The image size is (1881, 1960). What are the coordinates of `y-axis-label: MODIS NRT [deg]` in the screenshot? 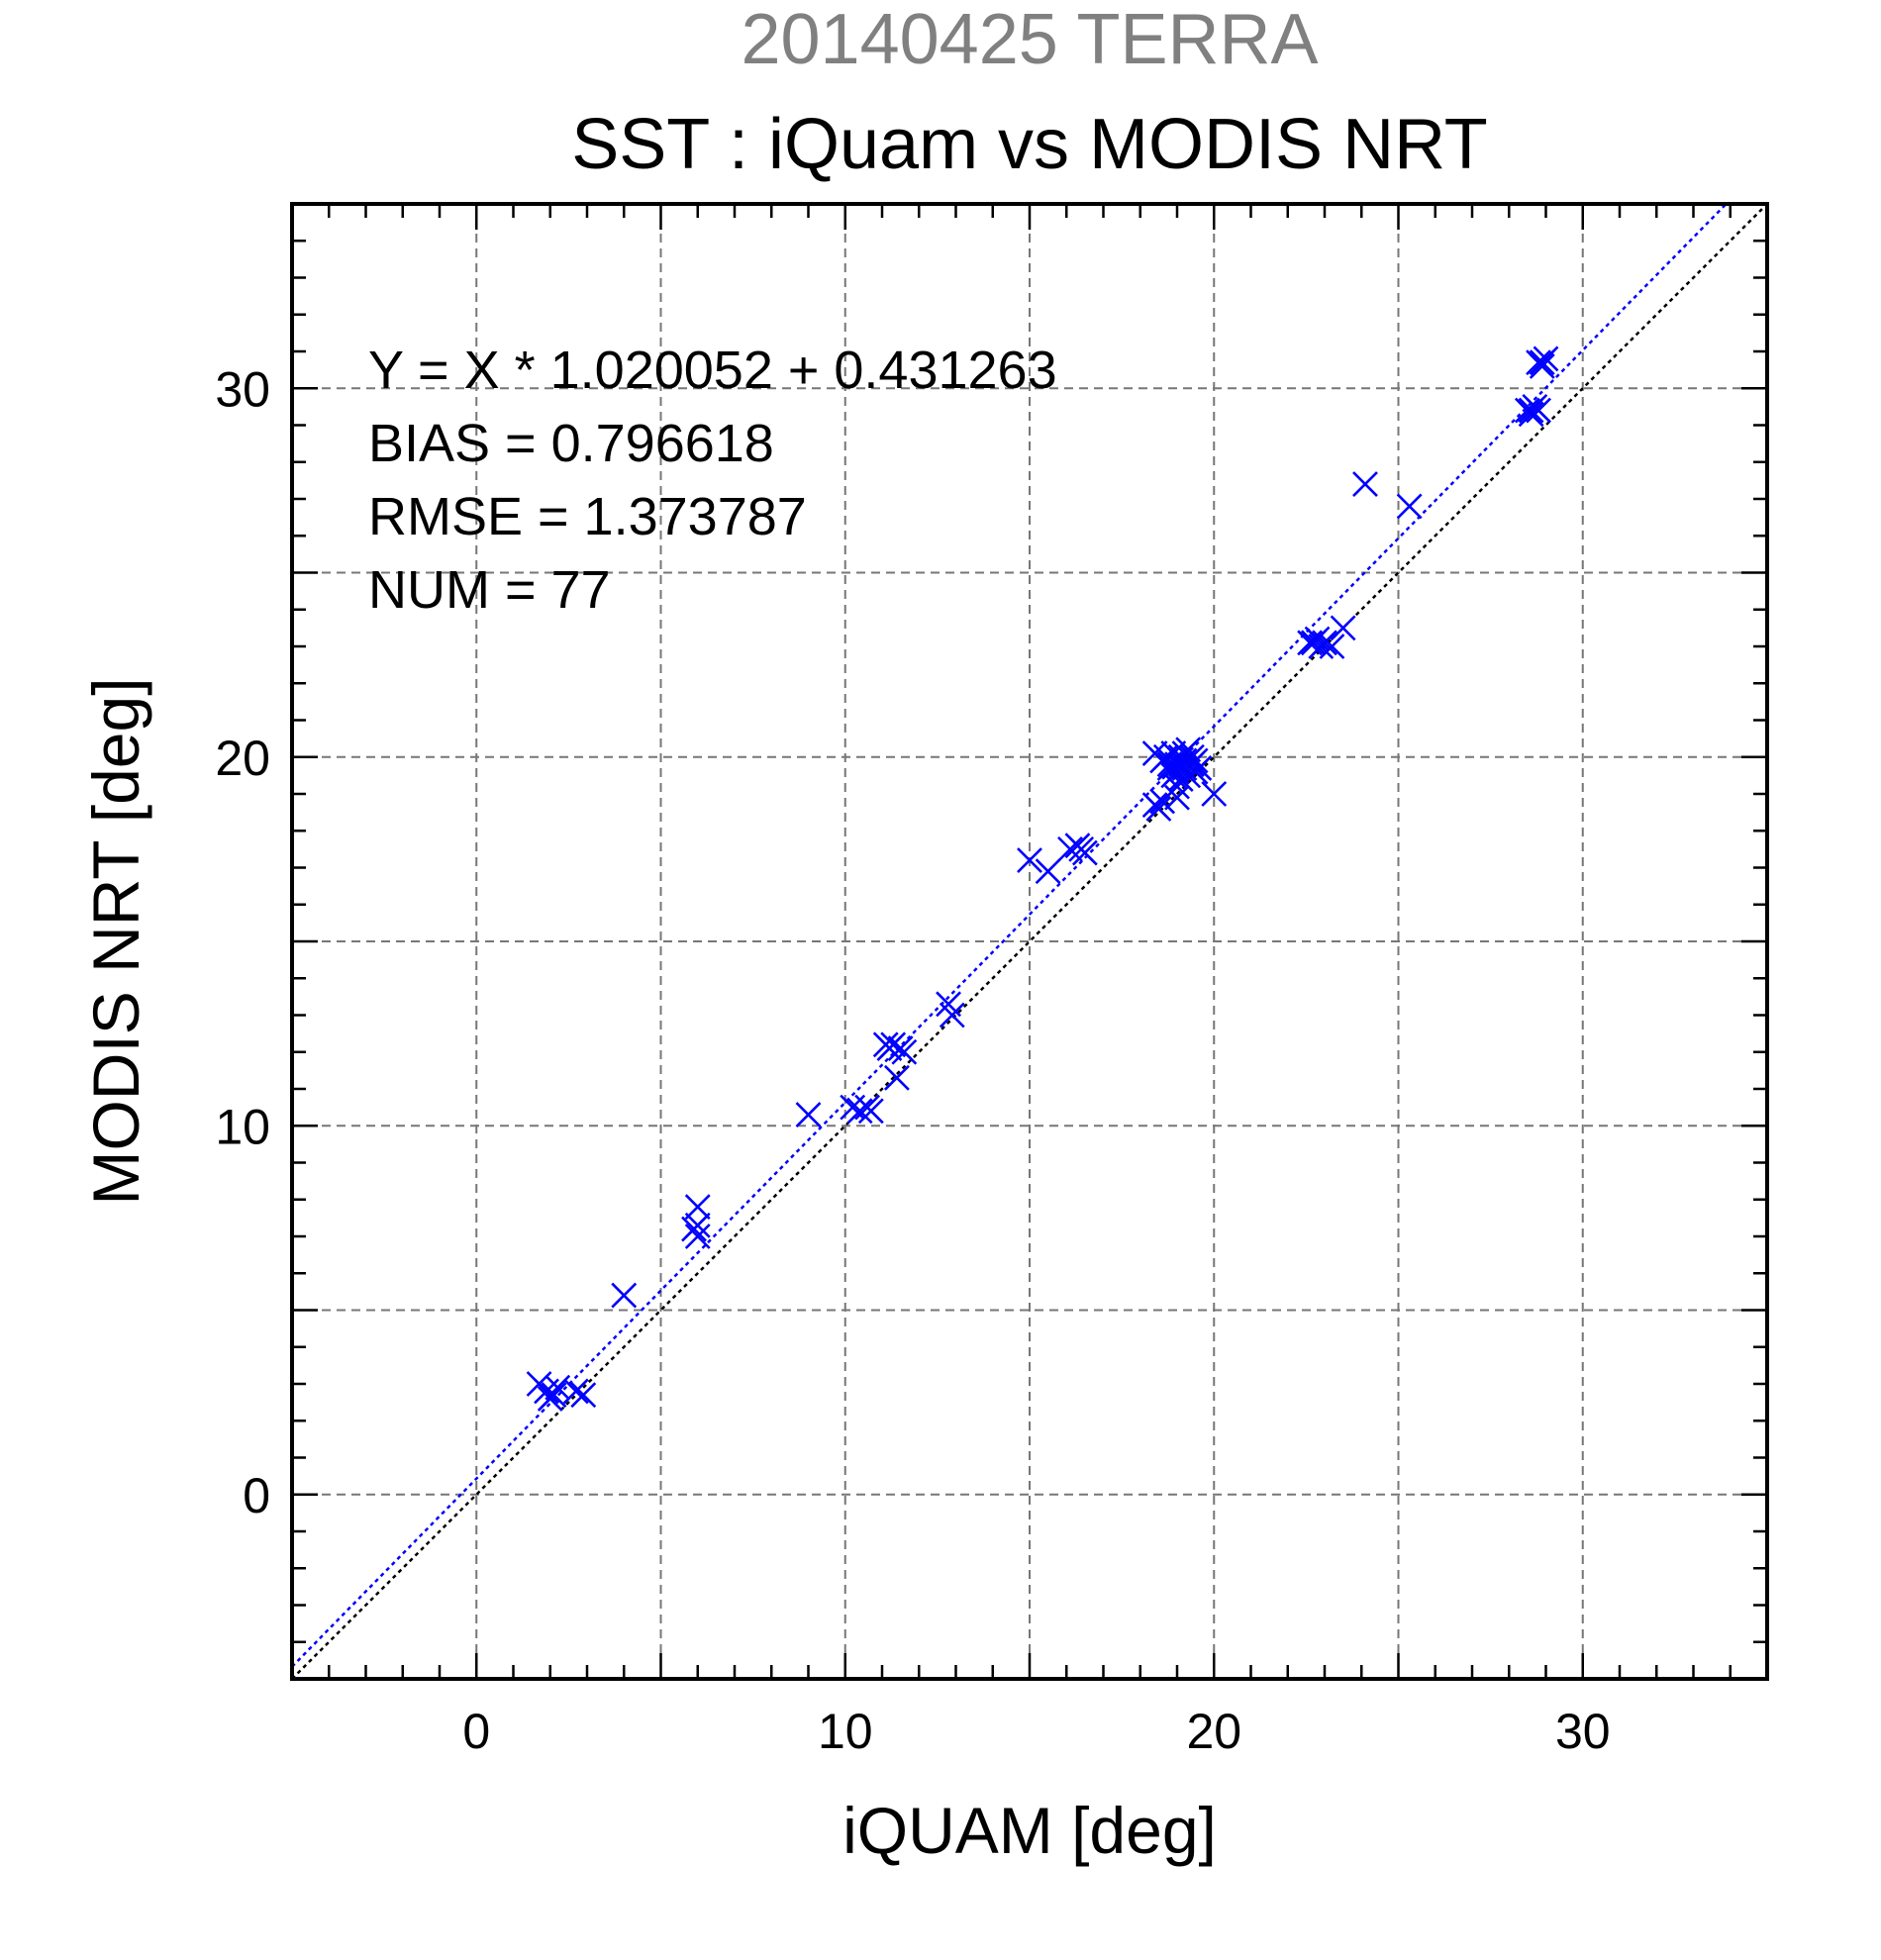 It's located at (115, 941).